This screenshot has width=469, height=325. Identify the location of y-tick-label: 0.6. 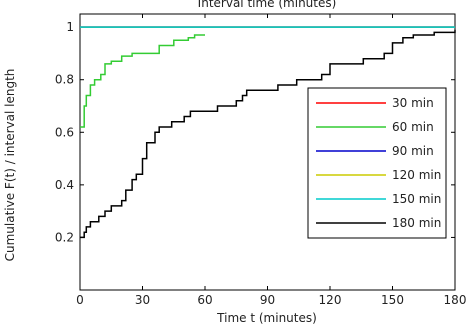
(64, 132).